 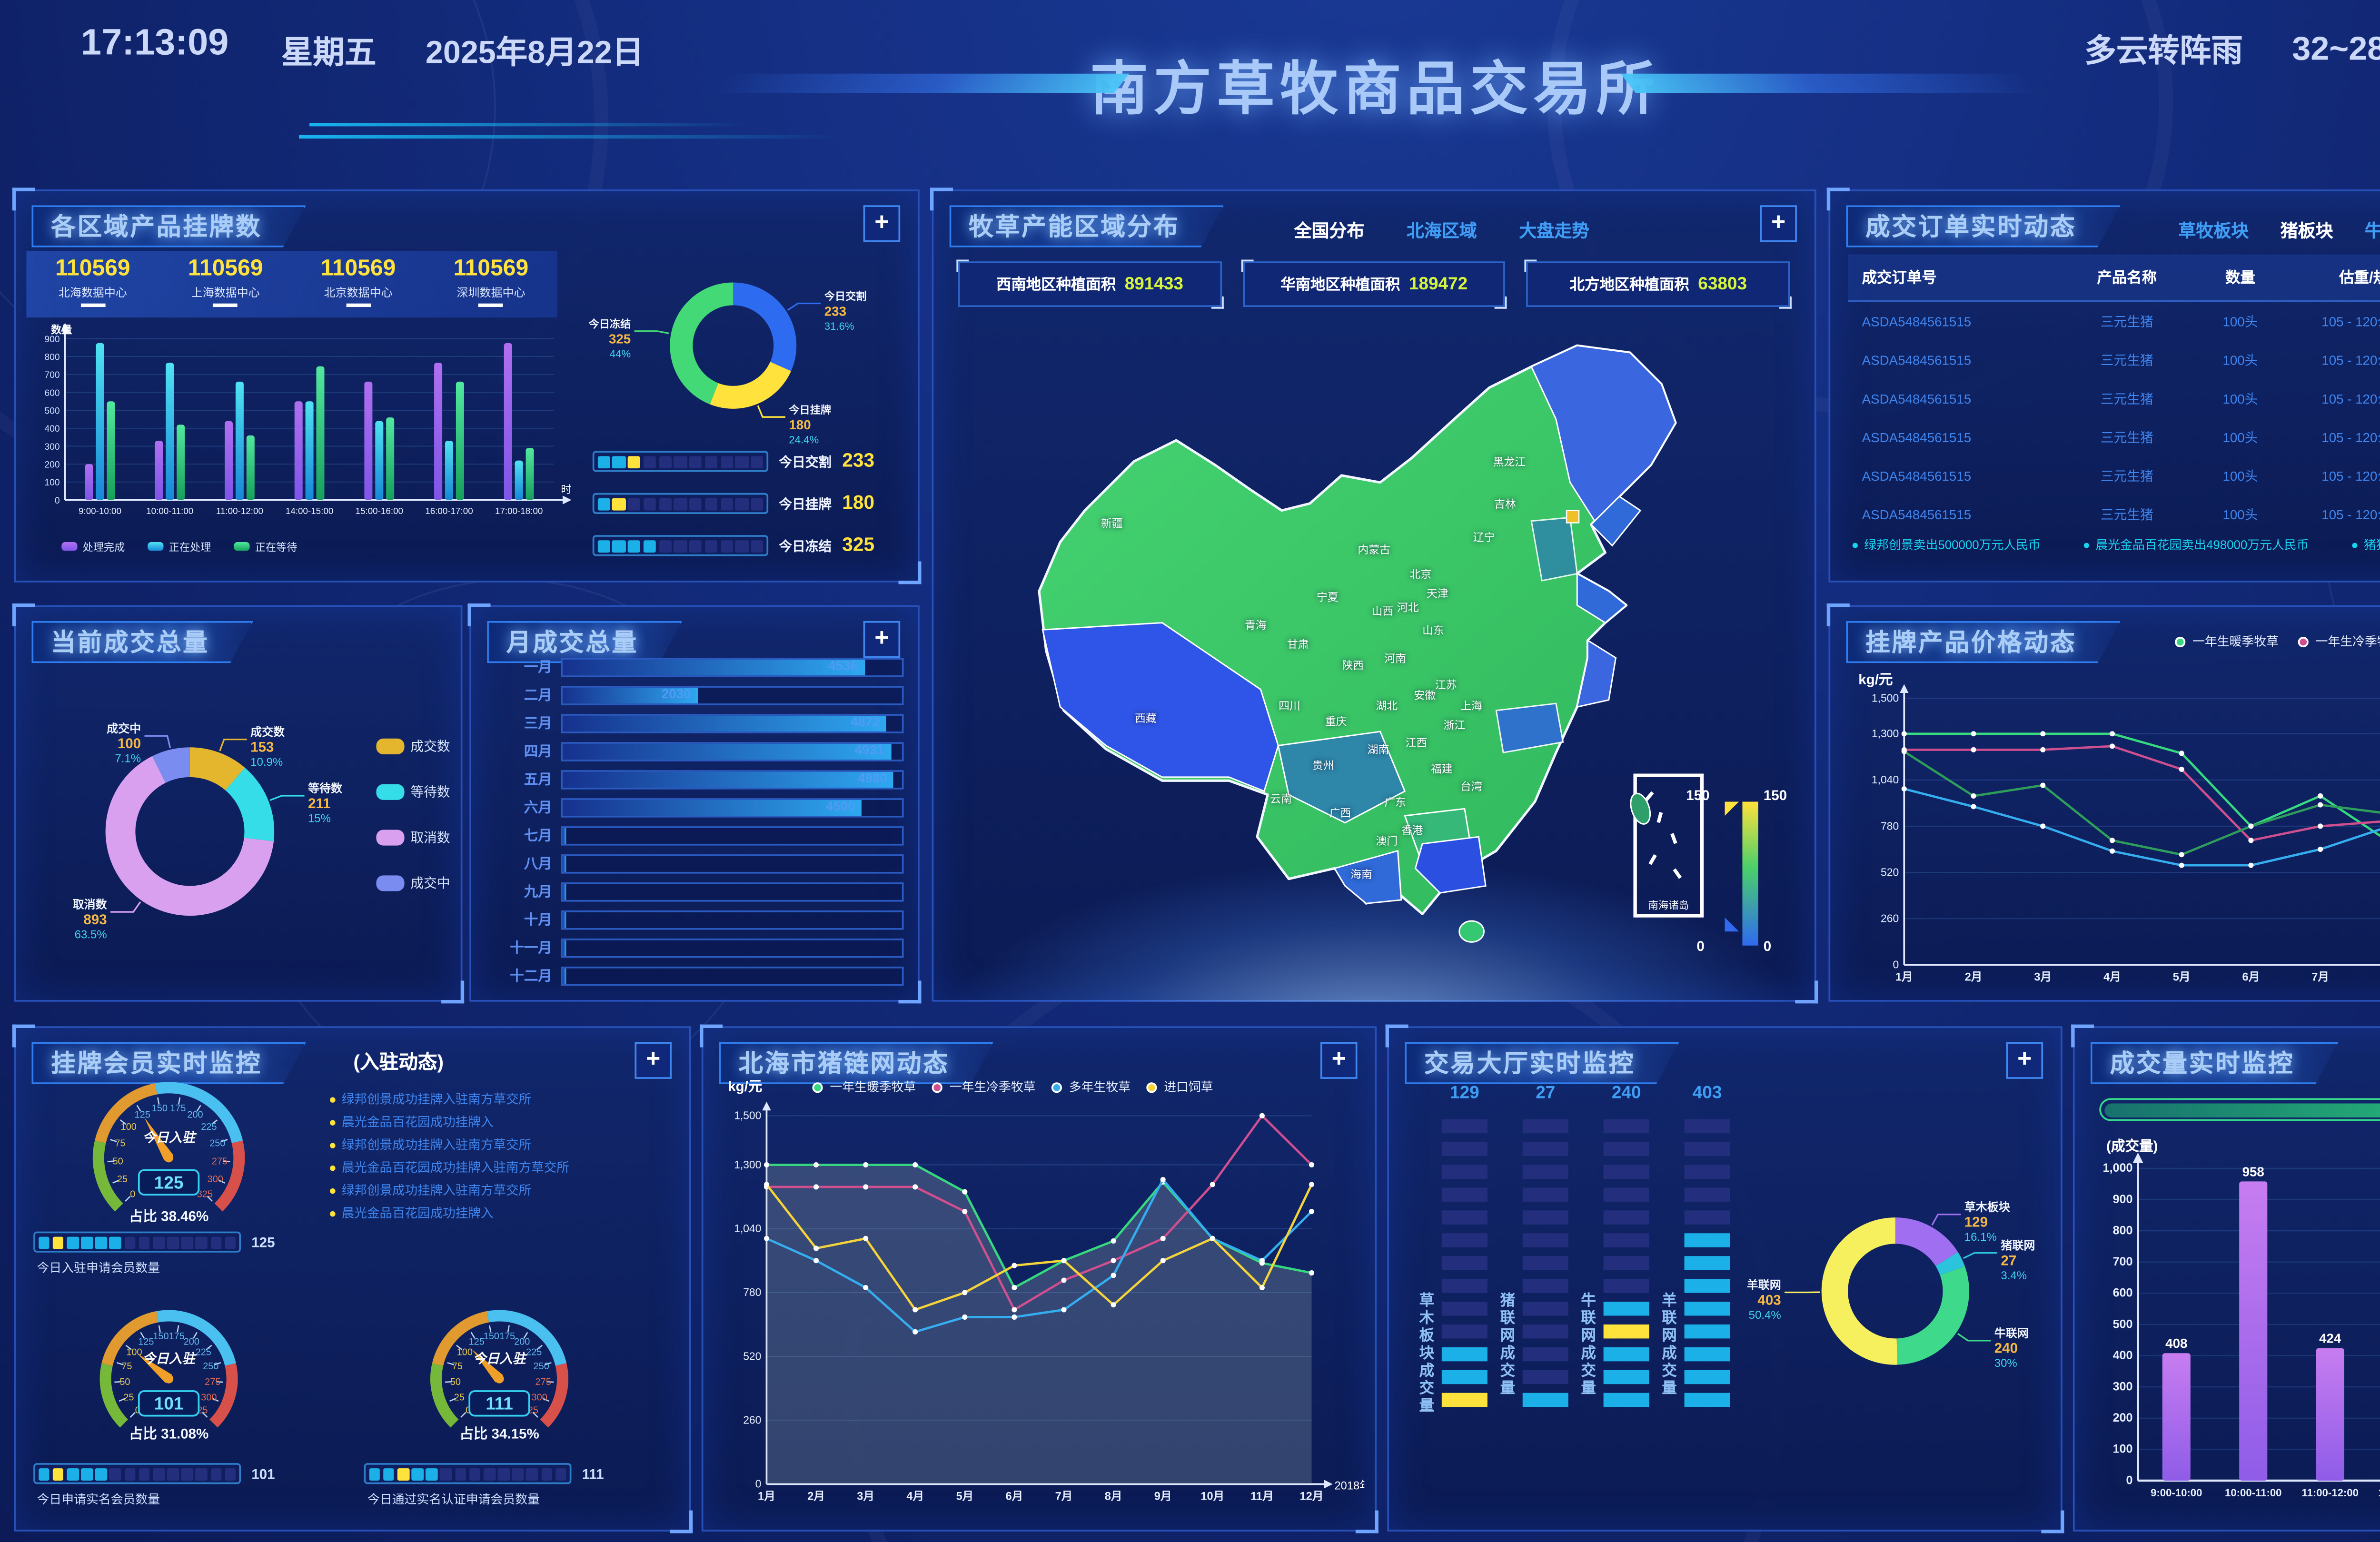 What do you see at coordinates (1629, 284) in the screenshot?
I see `area-stat-label: 北方地区种植面积` at bounding box center [1629, 284].